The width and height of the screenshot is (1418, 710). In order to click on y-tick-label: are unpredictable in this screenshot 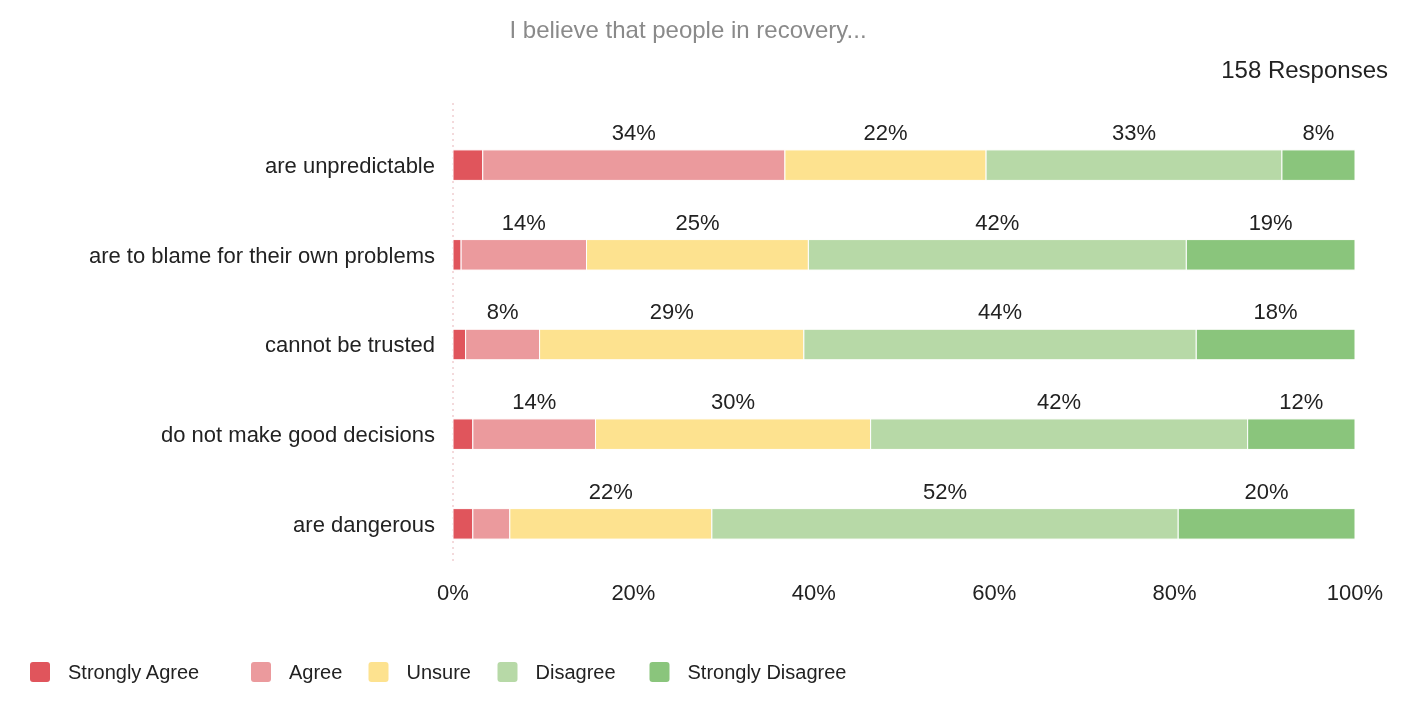, I will do `click(349, 165)`.